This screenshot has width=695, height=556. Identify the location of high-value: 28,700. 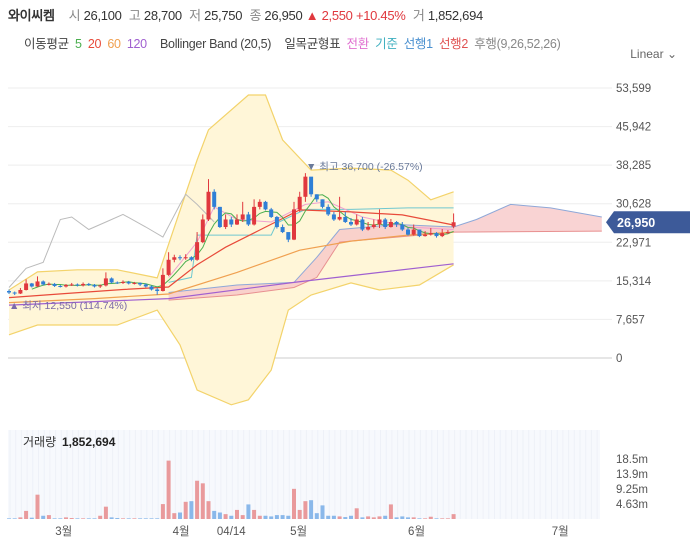
(162, 15).